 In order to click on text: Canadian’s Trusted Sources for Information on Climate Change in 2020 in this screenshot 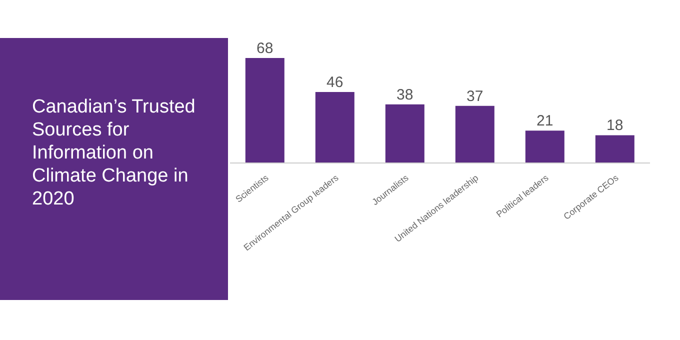, I will do `click(114, 153)`.